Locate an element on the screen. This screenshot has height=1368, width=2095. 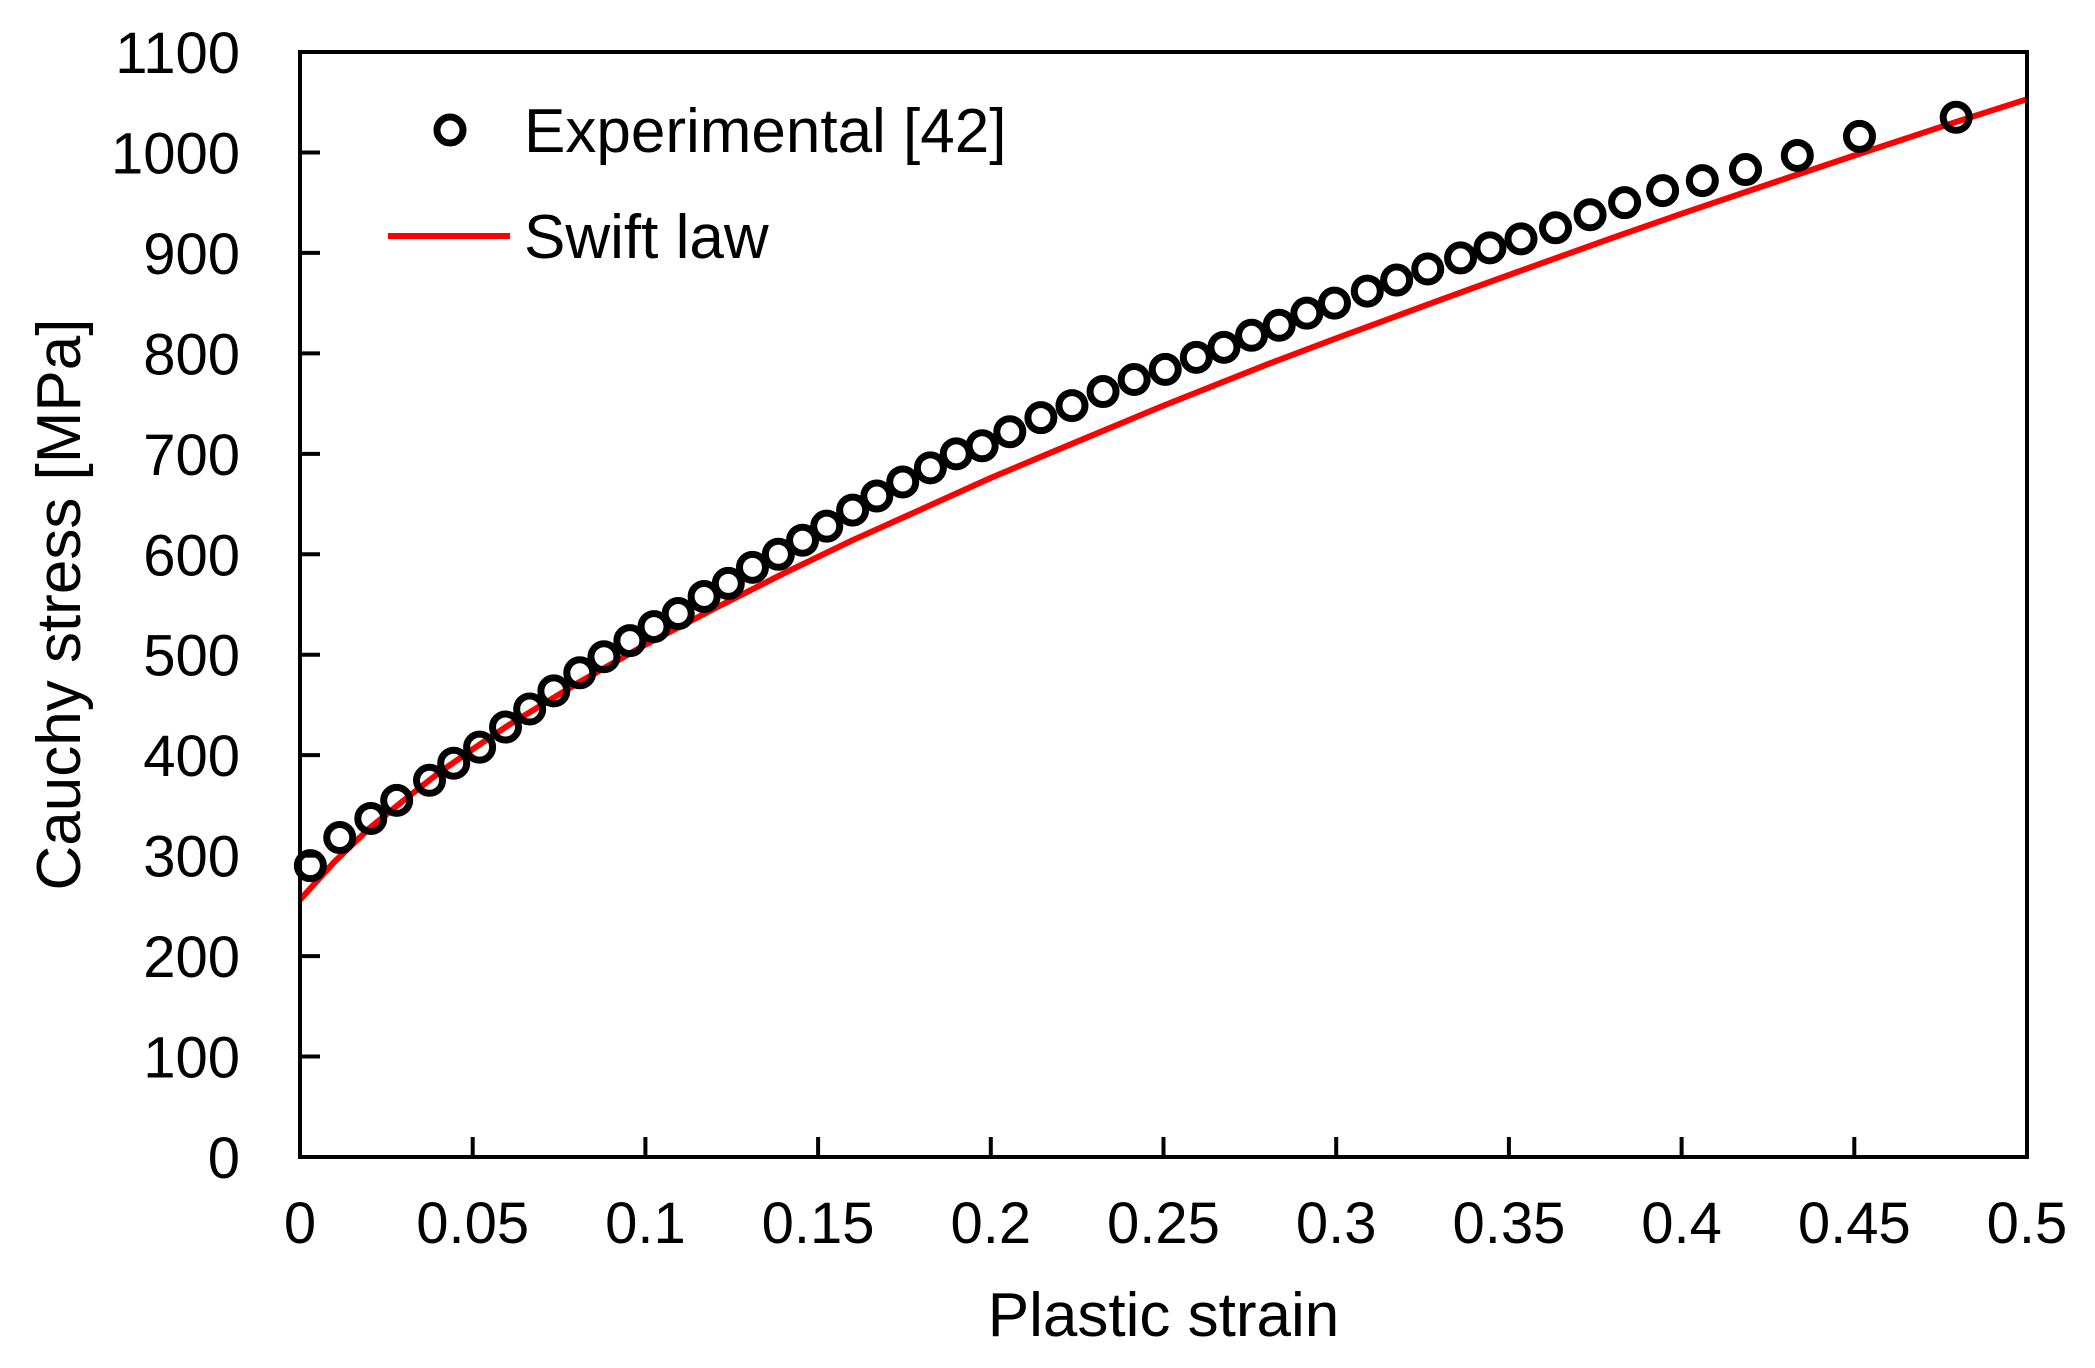
y-tick-label: 900 is located at coordinates (191, 254).